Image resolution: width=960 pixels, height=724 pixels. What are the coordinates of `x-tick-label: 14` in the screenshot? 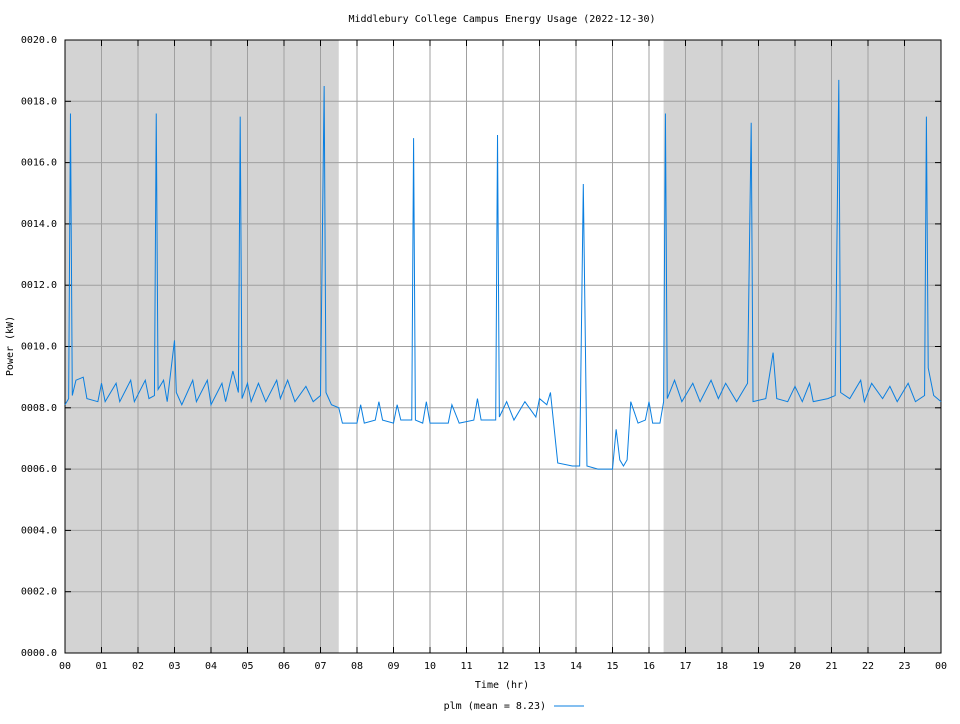 It's located at (576, 666).